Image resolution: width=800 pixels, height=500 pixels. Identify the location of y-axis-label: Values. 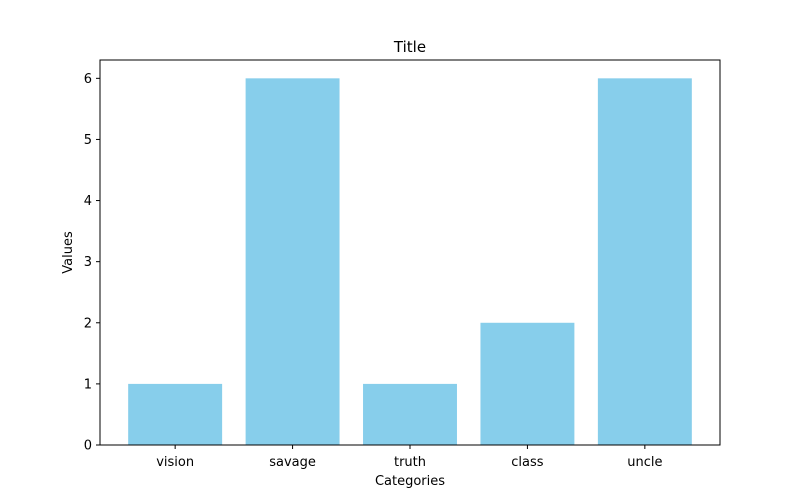
(68, 252).